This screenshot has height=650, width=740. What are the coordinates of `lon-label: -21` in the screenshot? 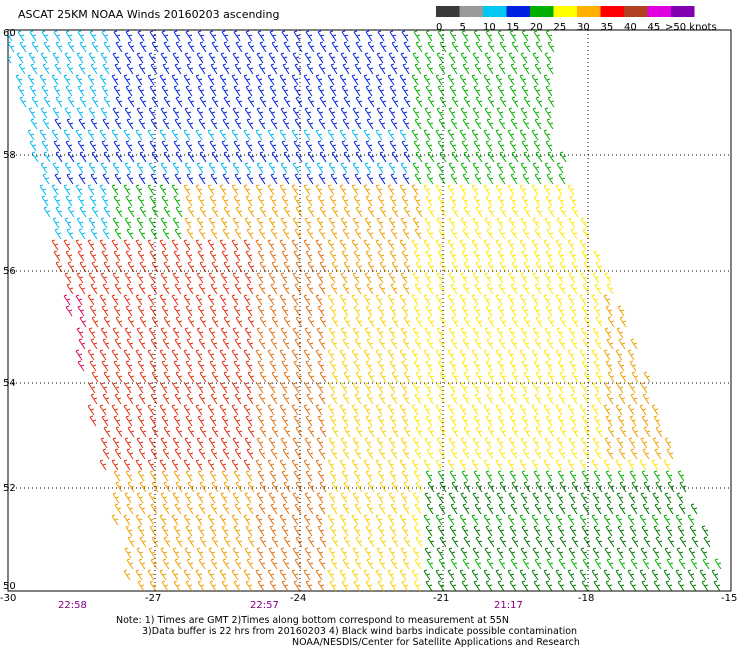 It's located at (441, 598).